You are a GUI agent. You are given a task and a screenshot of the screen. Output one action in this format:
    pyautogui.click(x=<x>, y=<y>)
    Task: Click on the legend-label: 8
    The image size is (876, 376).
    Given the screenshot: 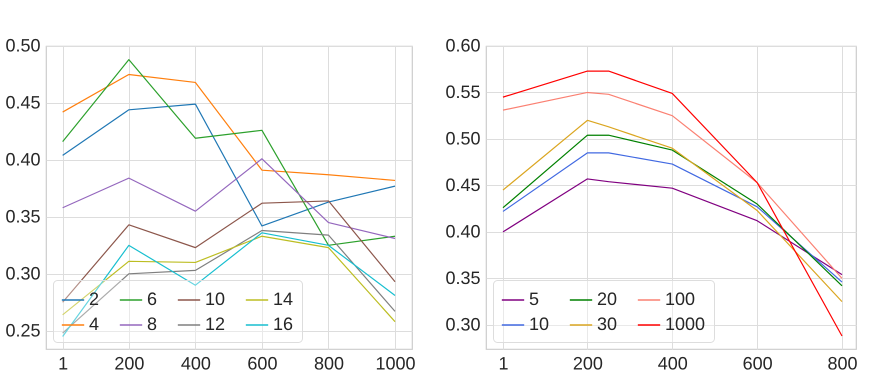 What is the action you would take?
    pyautogui.click(x=152, y=324)
    